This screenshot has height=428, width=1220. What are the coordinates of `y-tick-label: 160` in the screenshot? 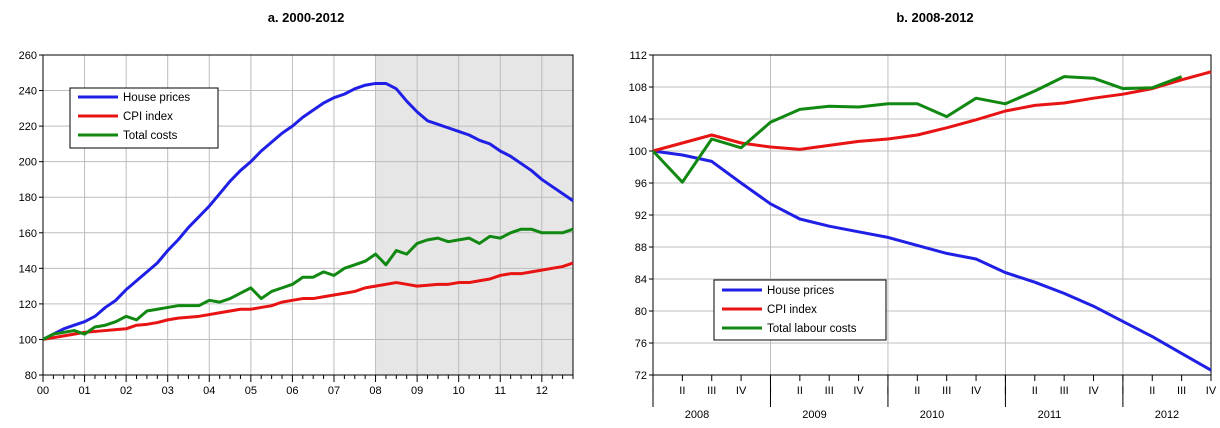 It's located at (28, 234).